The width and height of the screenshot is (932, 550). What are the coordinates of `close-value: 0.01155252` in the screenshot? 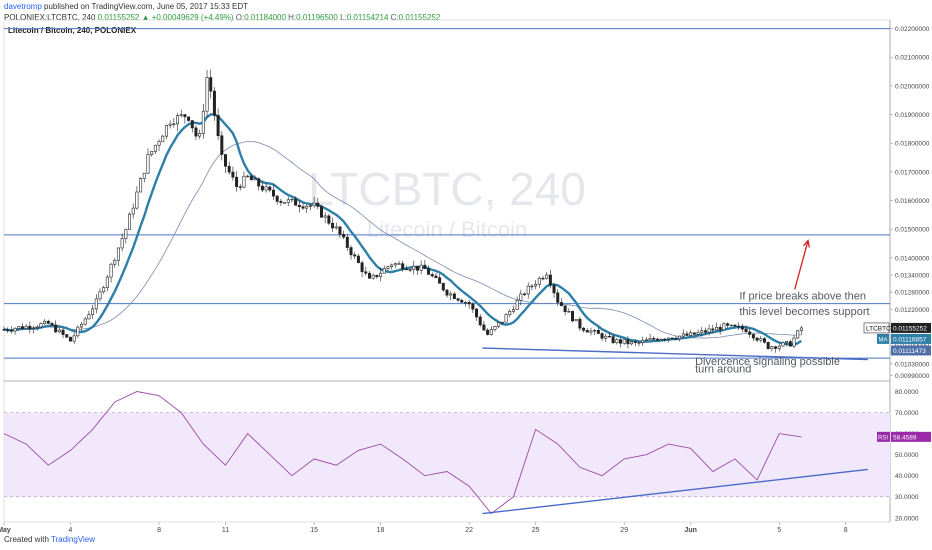 It's located at (419, 17).